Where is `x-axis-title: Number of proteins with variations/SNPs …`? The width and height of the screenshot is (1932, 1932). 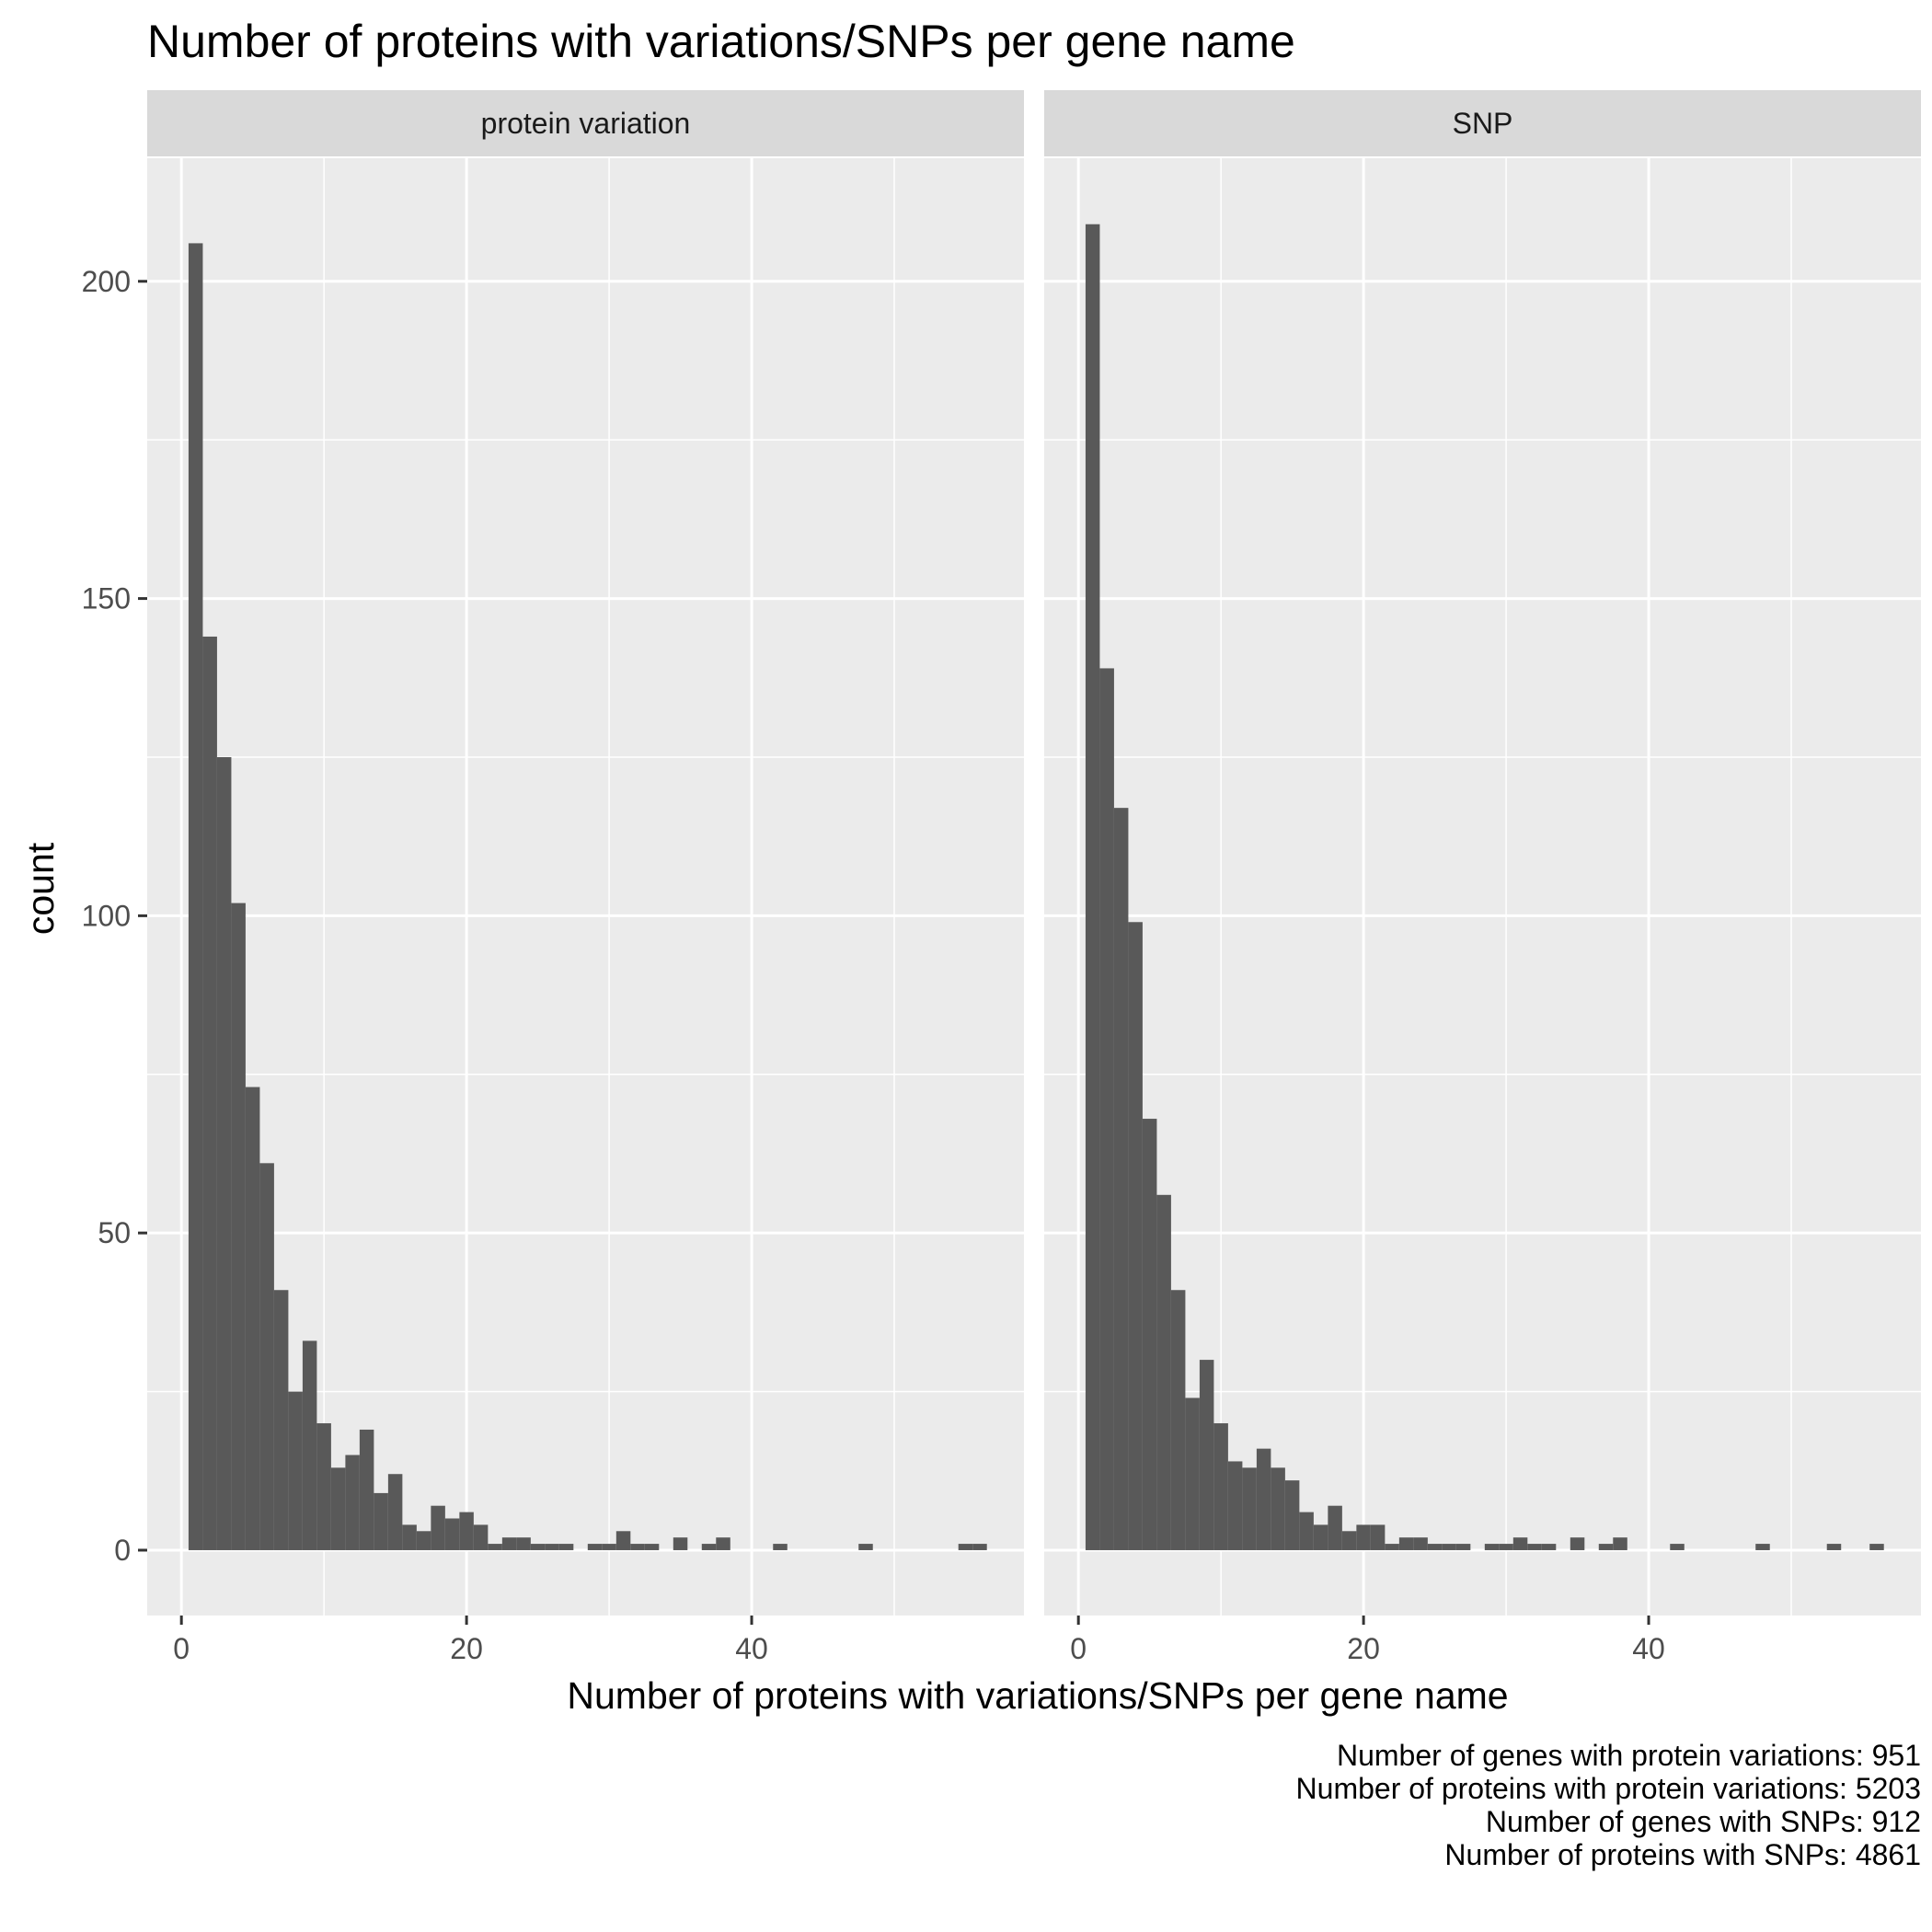
x-axis-title: Number of proteins with variations/SNPs … is located at coordinates (1037, 1695).